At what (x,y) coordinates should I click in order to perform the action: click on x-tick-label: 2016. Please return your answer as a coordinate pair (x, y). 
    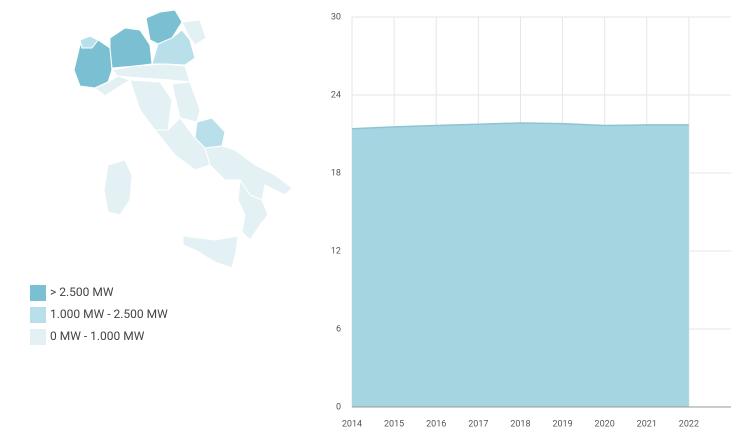
    Looking at the image, I should click on (436, 424).